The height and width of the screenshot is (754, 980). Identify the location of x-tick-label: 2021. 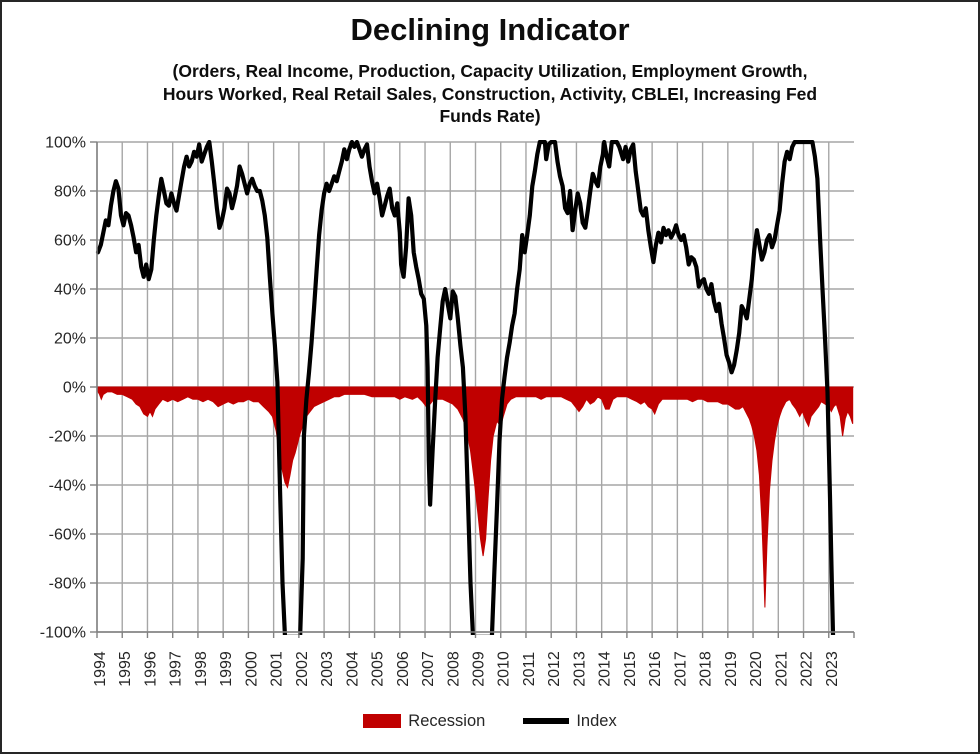
(781, 669).